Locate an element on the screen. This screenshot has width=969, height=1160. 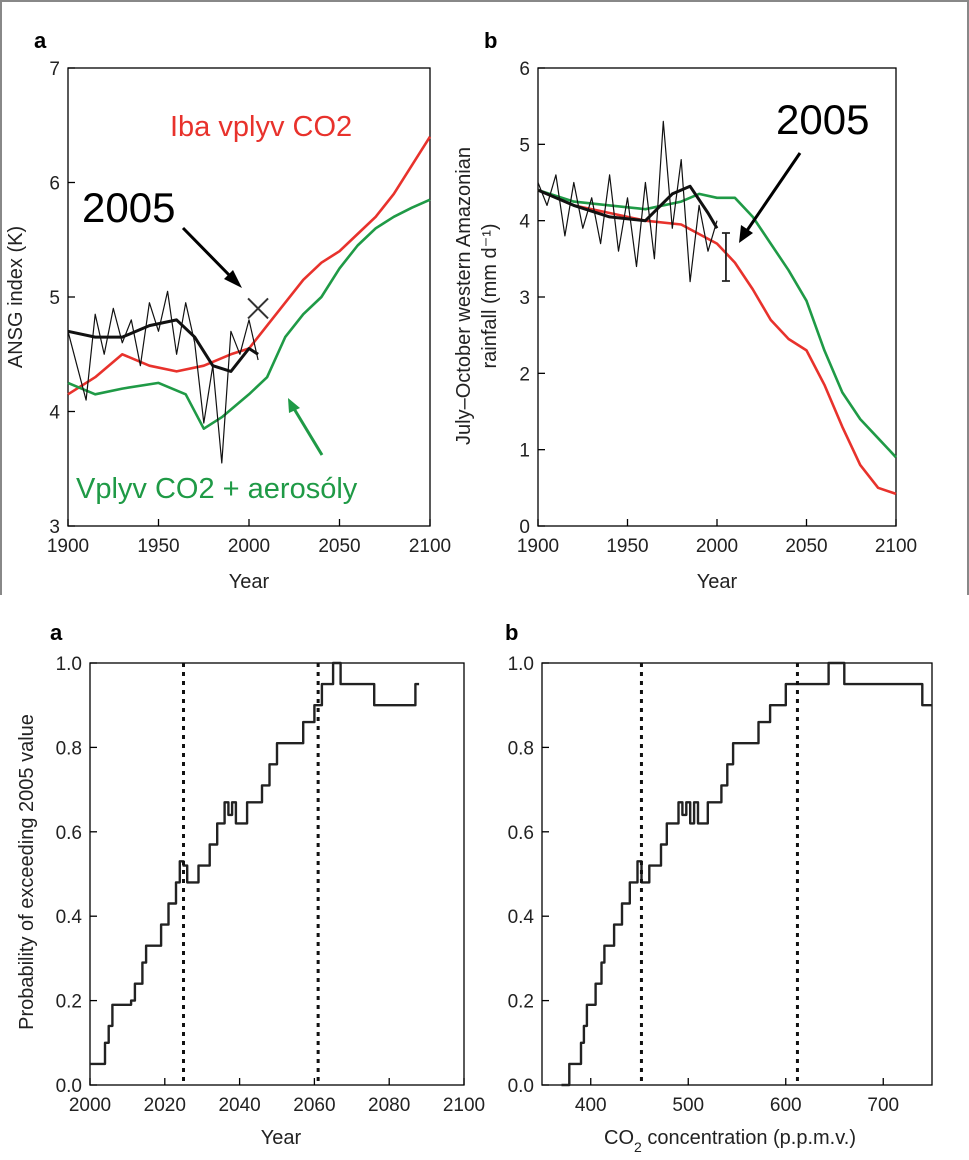
panel-top-b-xlabel: Year is located at coordinates (717, 582).